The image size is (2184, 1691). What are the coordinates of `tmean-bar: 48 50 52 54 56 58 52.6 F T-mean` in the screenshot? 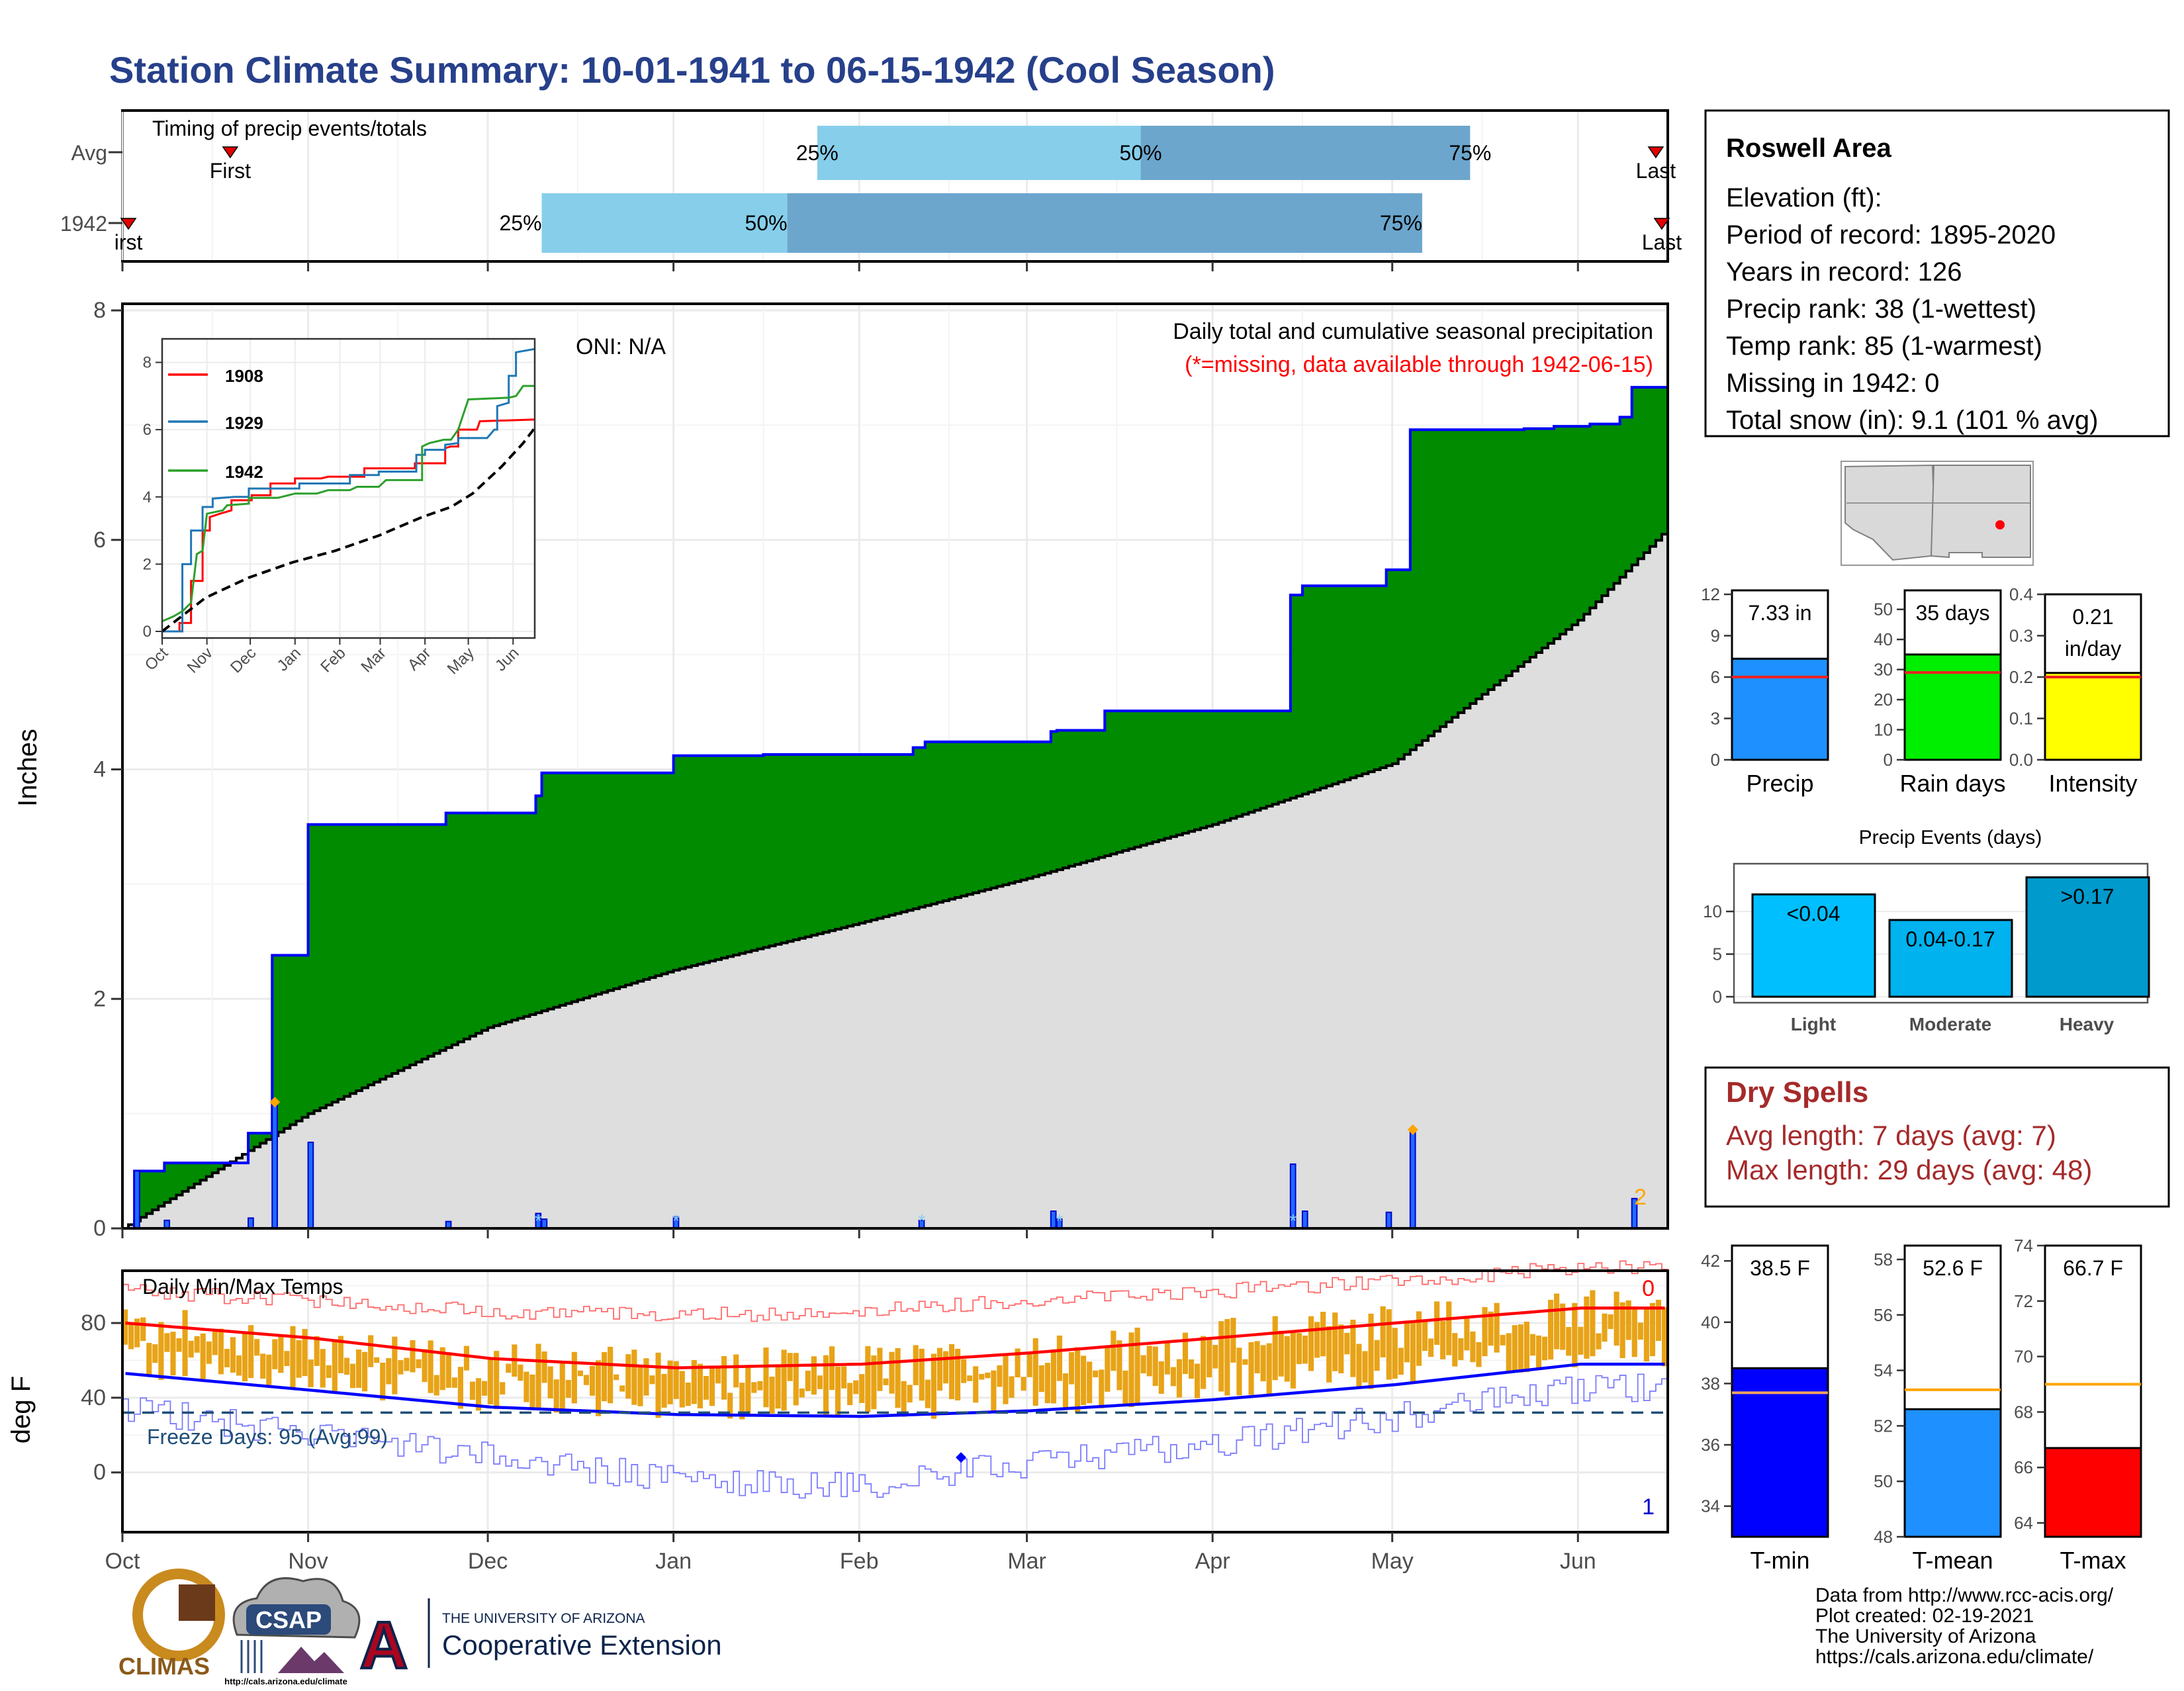 It's located at (1938, 1409).